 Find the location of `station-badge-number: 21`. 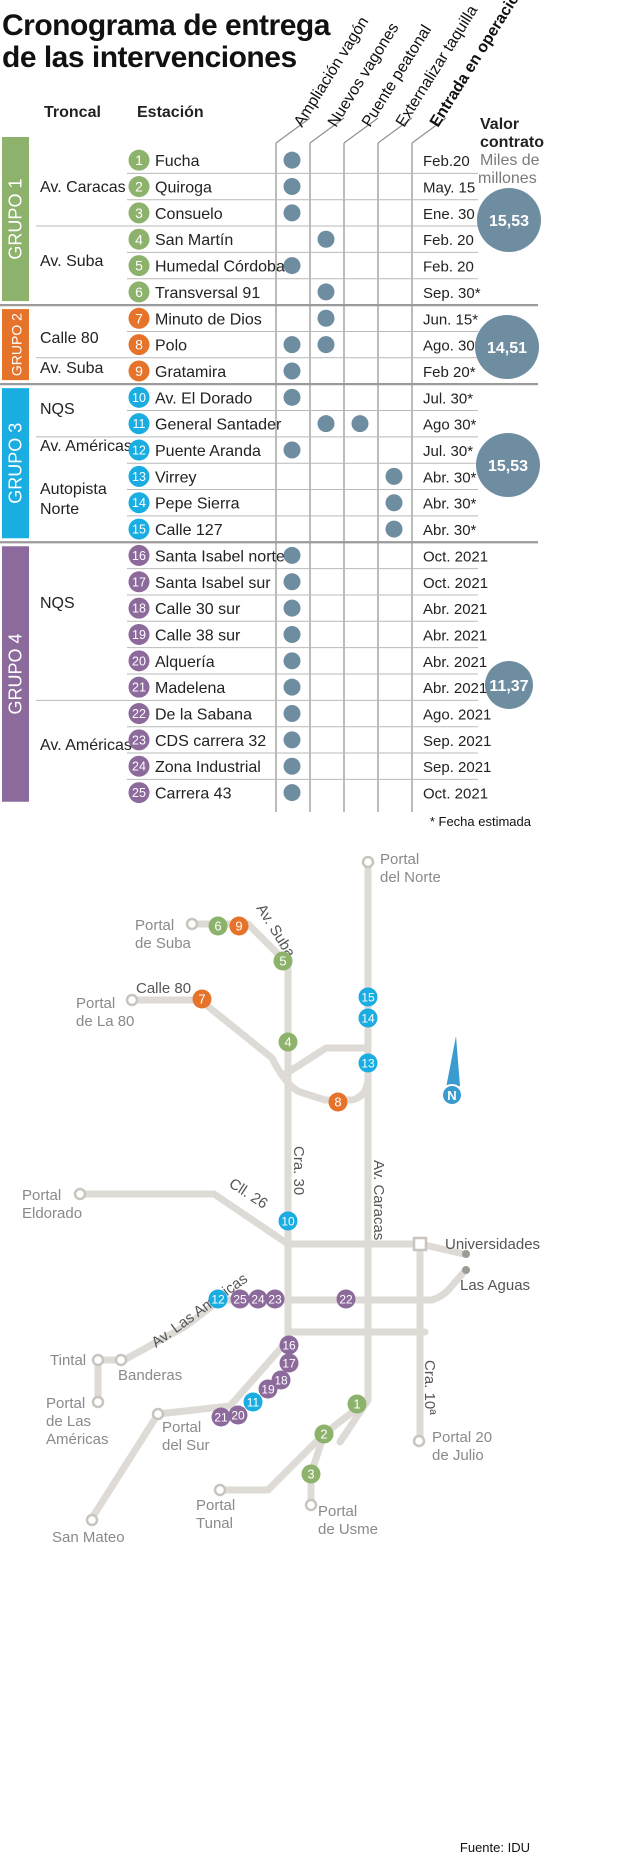

station-badge-number: 21 is located at coordinates (221, 1417).